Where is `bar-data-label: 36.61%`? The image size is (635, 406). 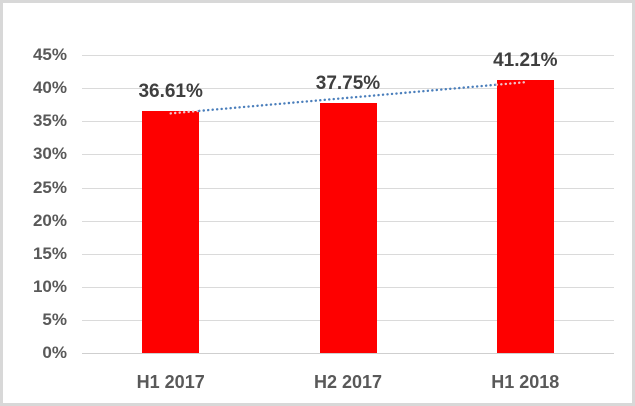
bar-data-label: 36.61% is located at coordinates (170, 91).